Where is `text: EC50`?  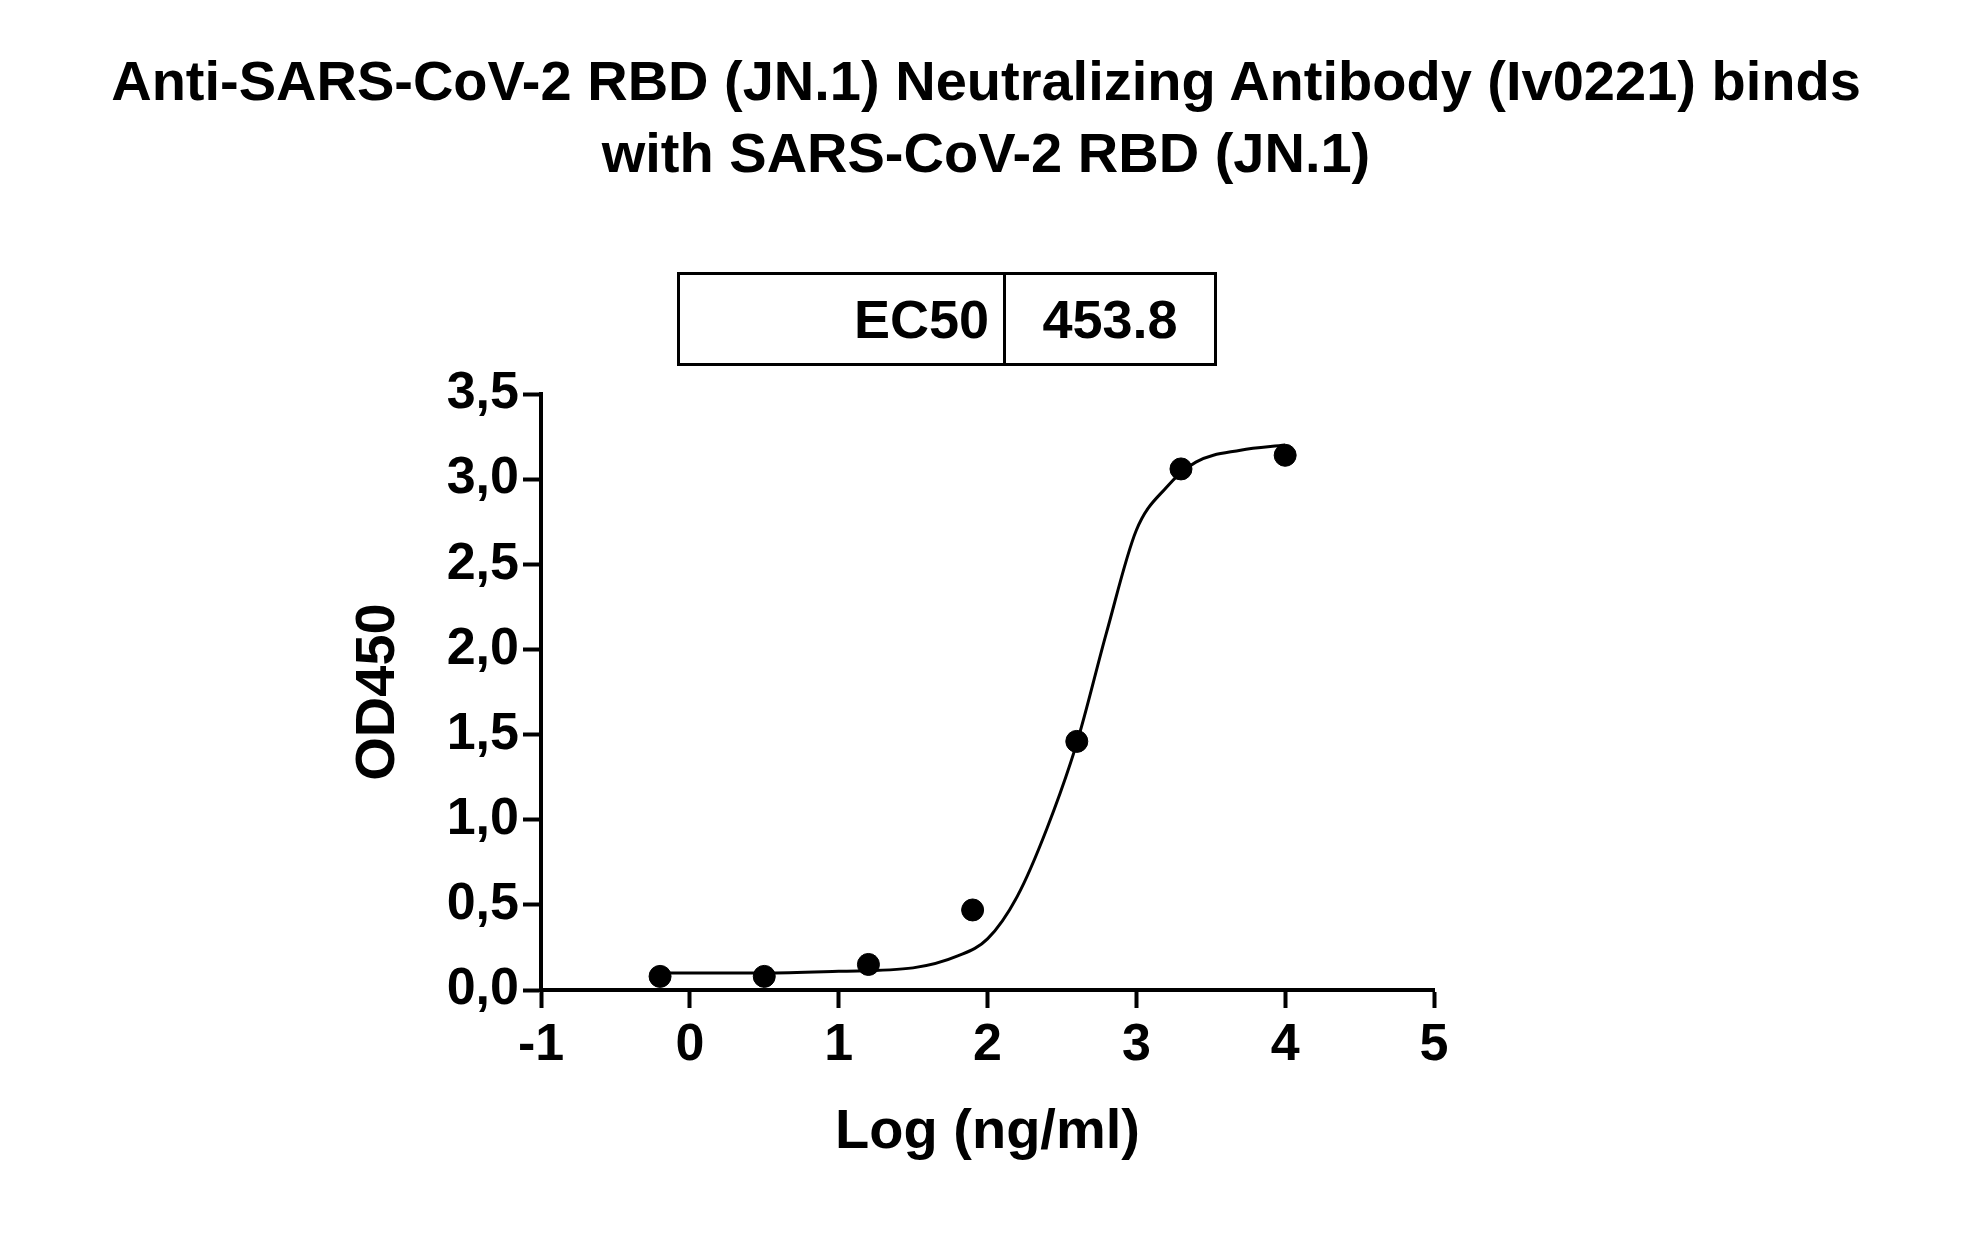 text: EC50 is located at coordinates (843, 319).